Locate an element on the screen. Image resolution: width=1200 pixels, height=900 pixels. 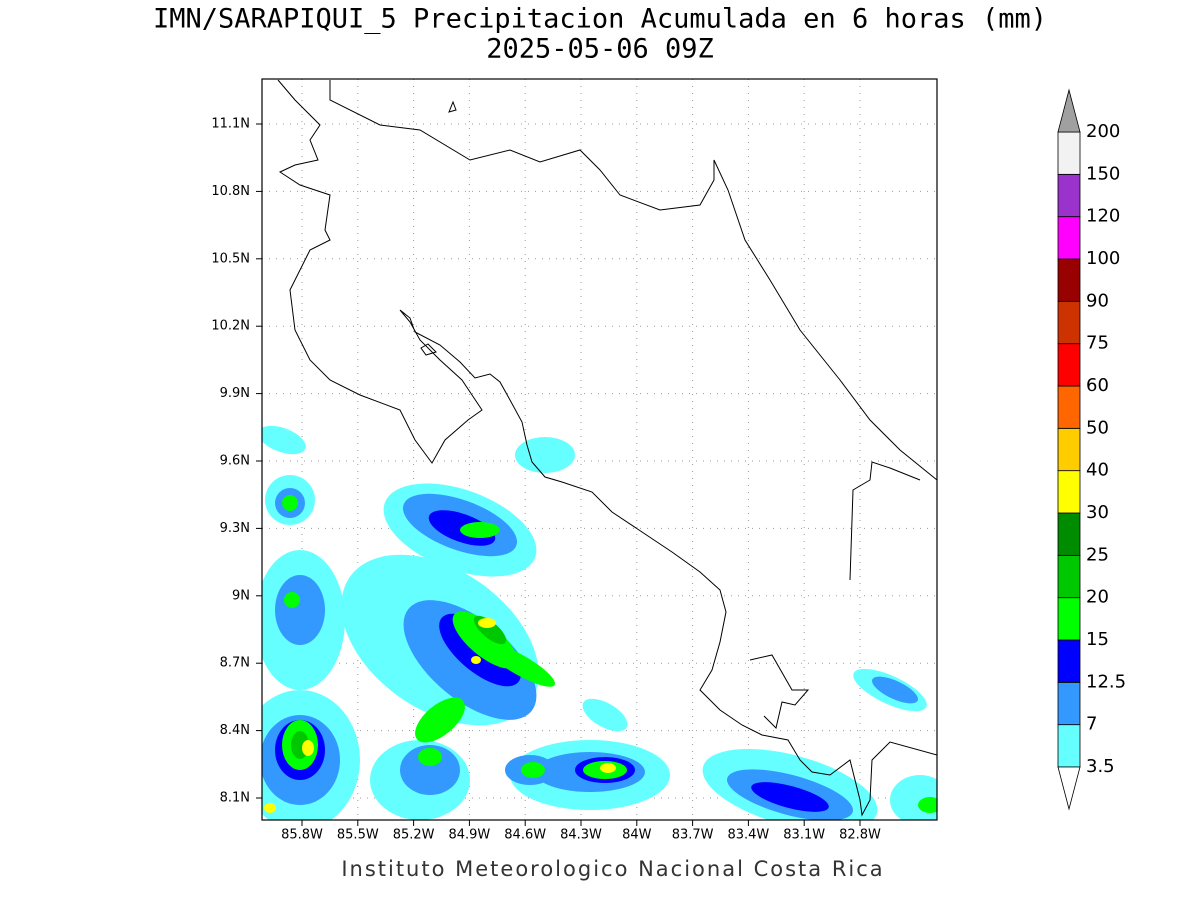
lon-label: 83.4W is located at coordinates (748, 835).